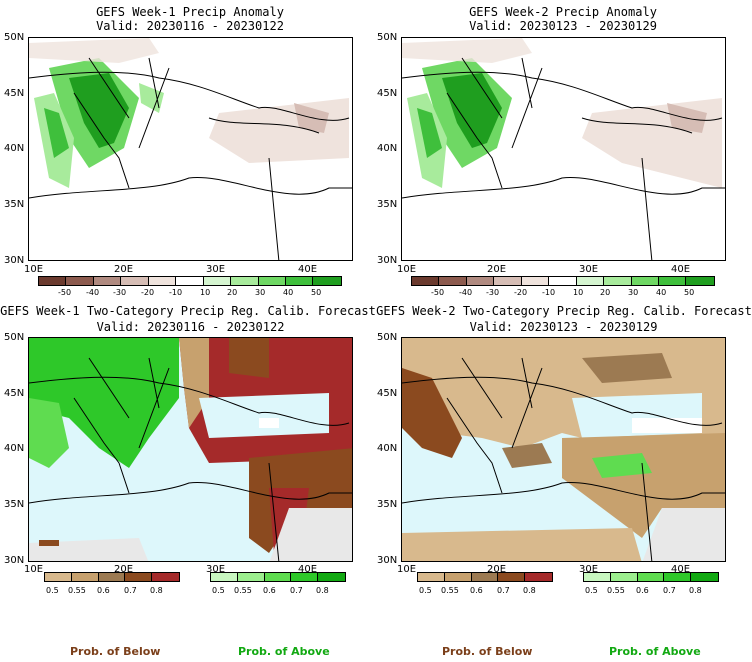  I want to click on map-panel-tr, so click(563, 149).